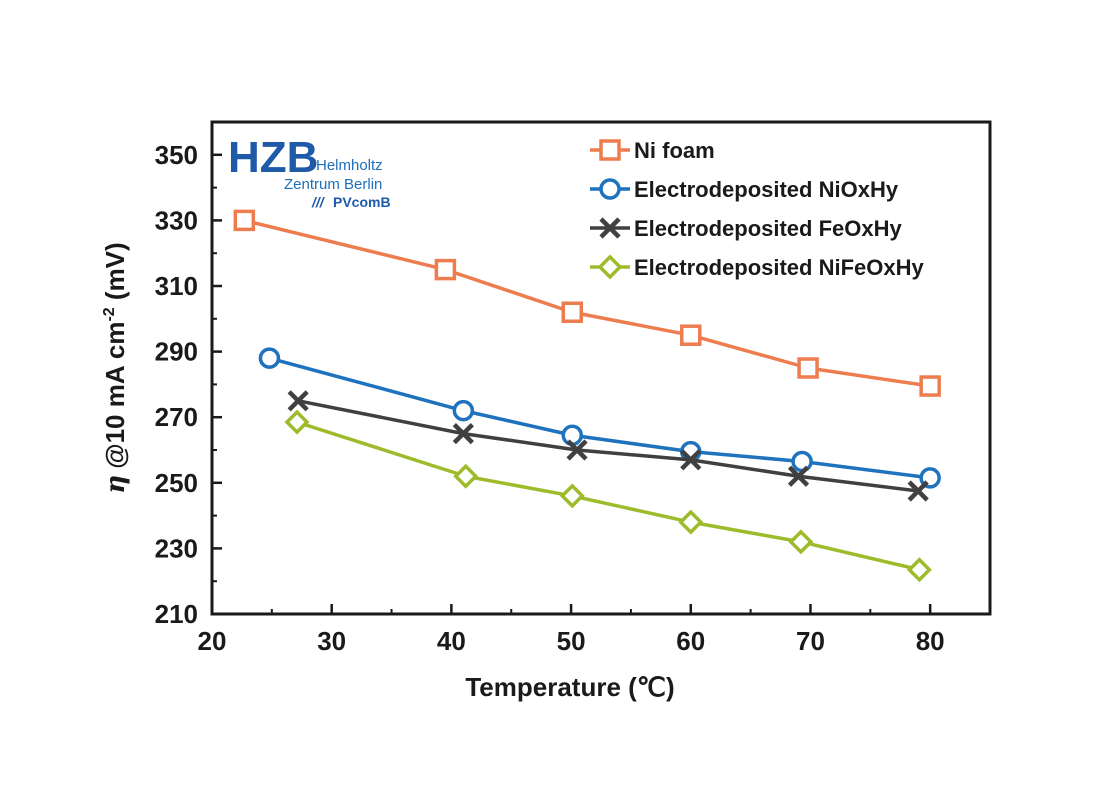 The height and width of the screenshot is (800, 1120). Describe the element at coordinates (109, 314) in the screenshot. I see `y-axis-label-sup: -2` at that location.